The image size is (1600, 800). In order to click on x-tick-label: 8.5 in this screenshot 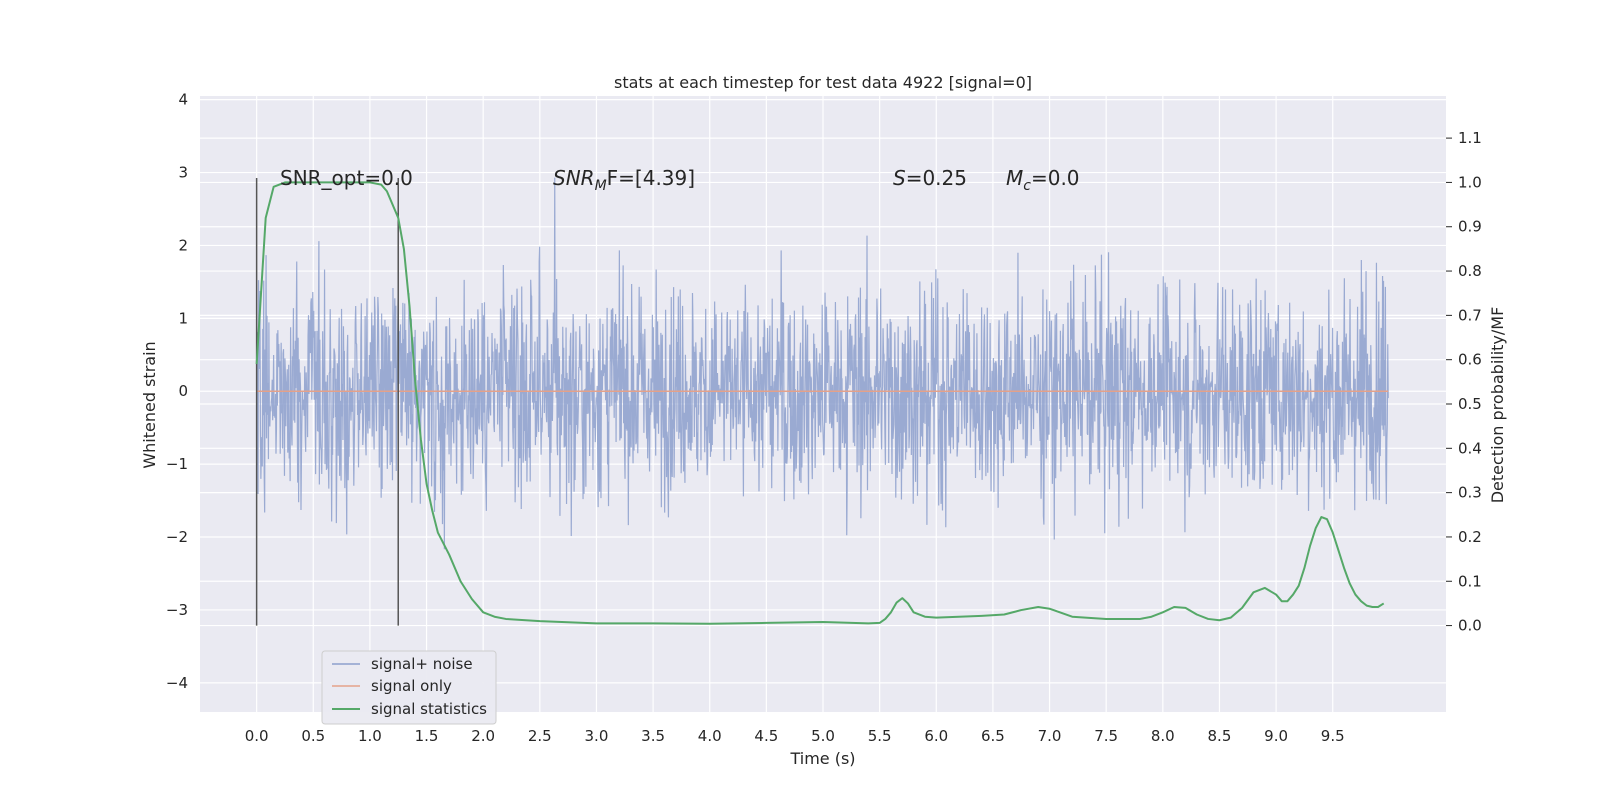, I will do `click(1220, 736)`.